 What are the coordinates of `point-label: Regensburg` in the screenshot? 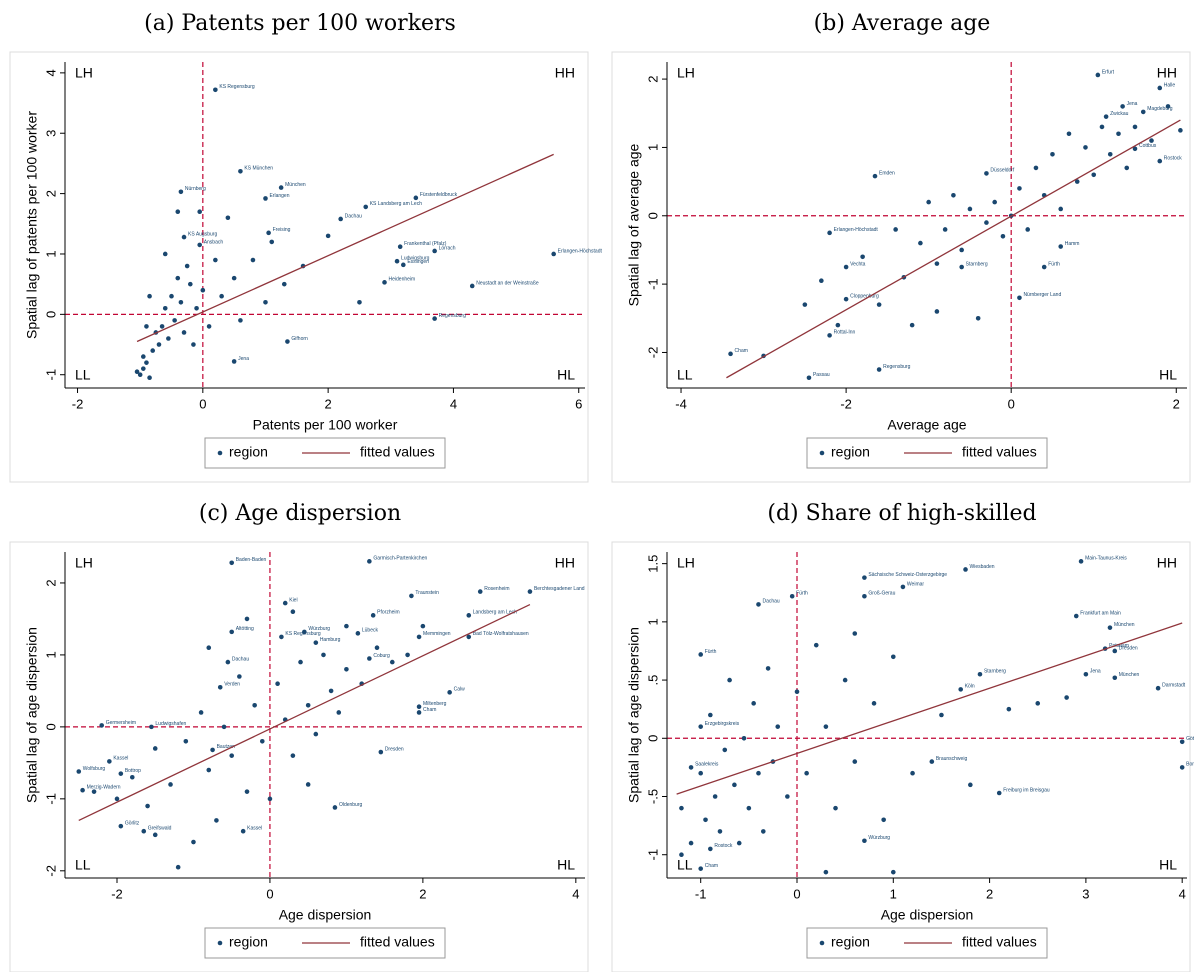 It's located at (452, 316).